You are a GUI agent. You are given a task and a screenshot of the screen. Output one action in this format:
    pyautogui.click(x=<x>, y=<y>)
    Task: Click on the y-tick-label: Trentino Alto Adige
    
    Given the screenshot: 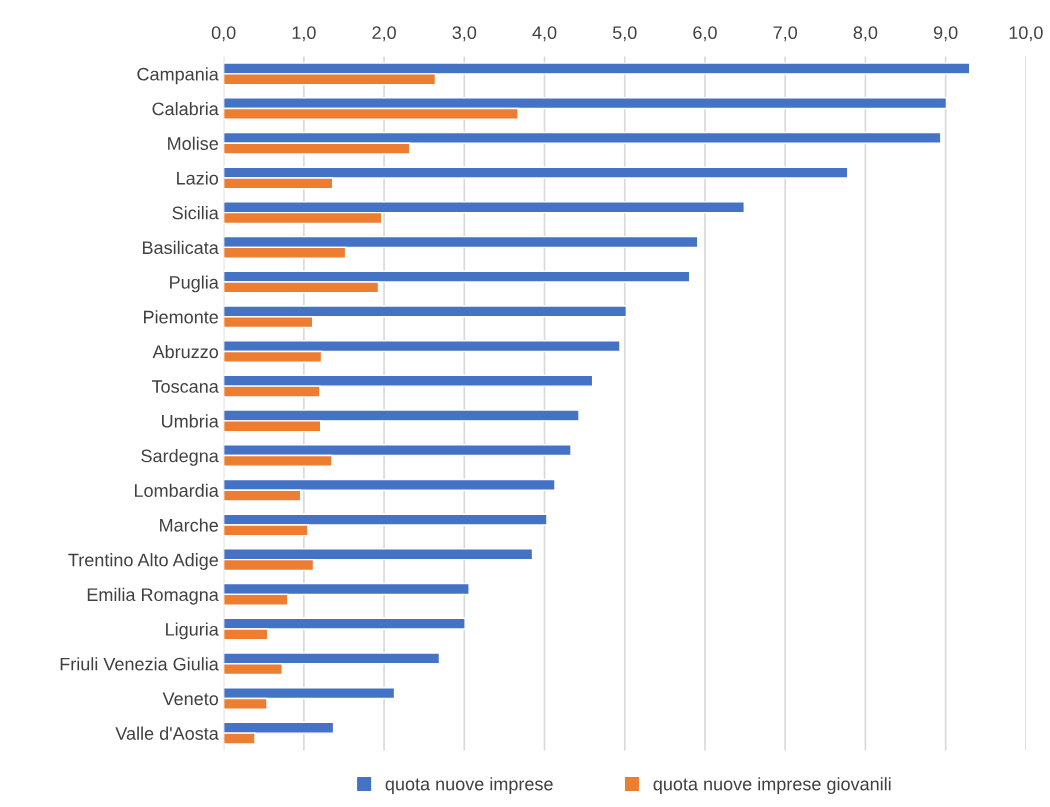 What is the action you would take?
    pyautogui.click(x=143, y=561)
    